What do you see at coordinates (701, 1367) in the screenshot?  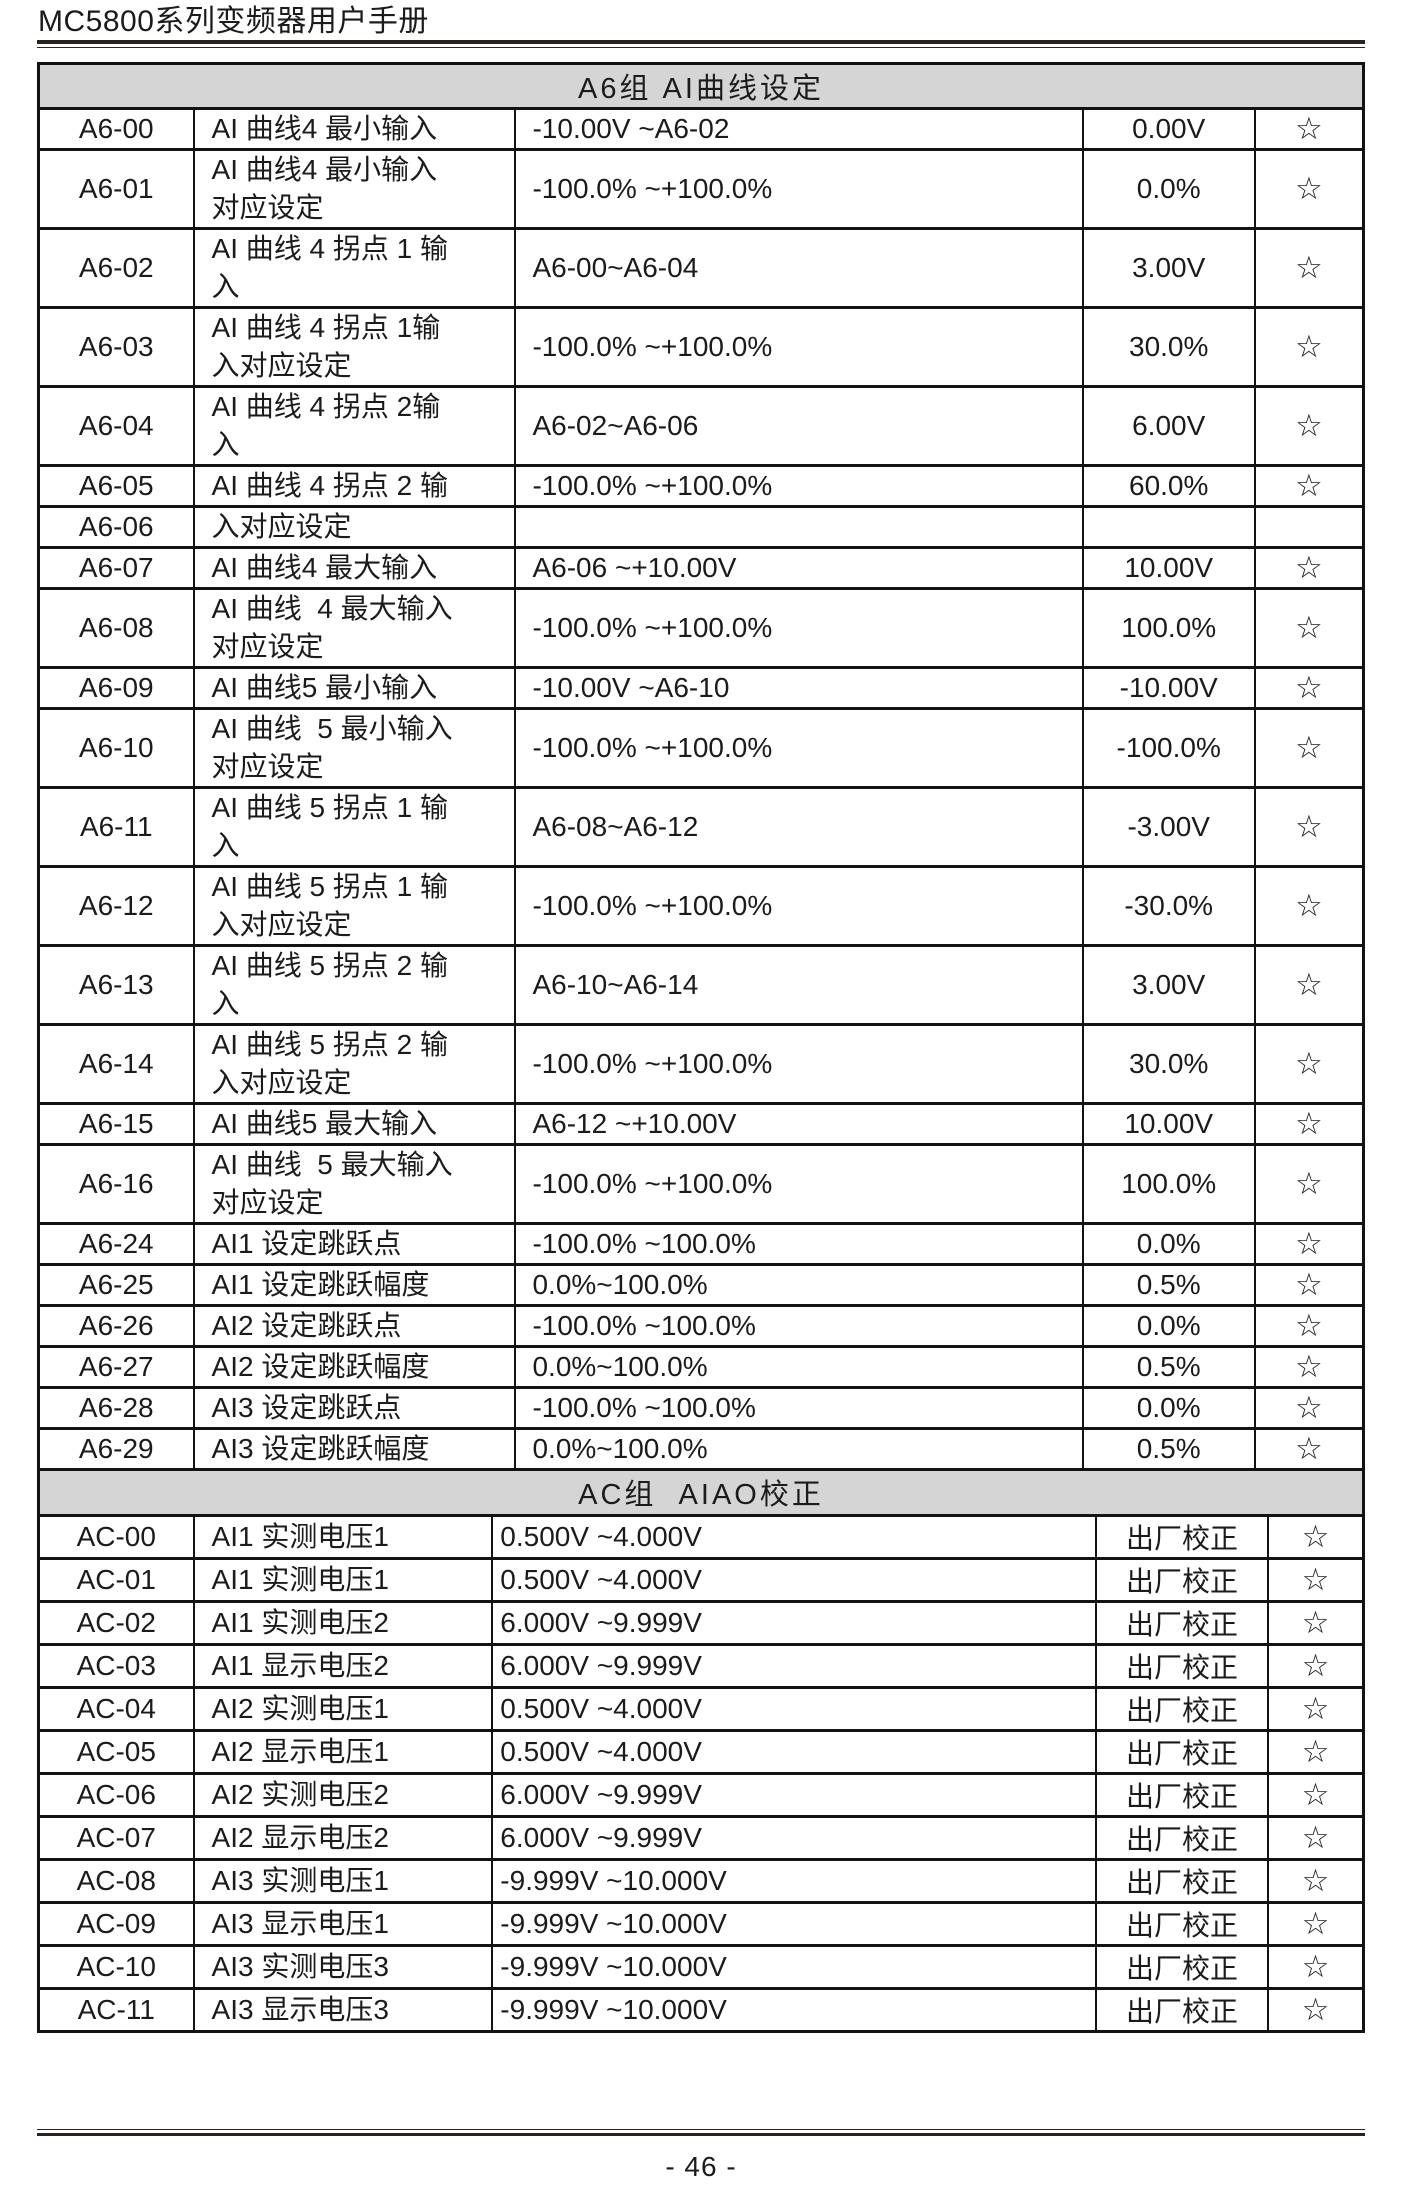 I see `table-row: A6-27 AI2 设定跳跃幅度 0.0%~100.0% 0.5% ☆` at bounding box center [701, 1367].